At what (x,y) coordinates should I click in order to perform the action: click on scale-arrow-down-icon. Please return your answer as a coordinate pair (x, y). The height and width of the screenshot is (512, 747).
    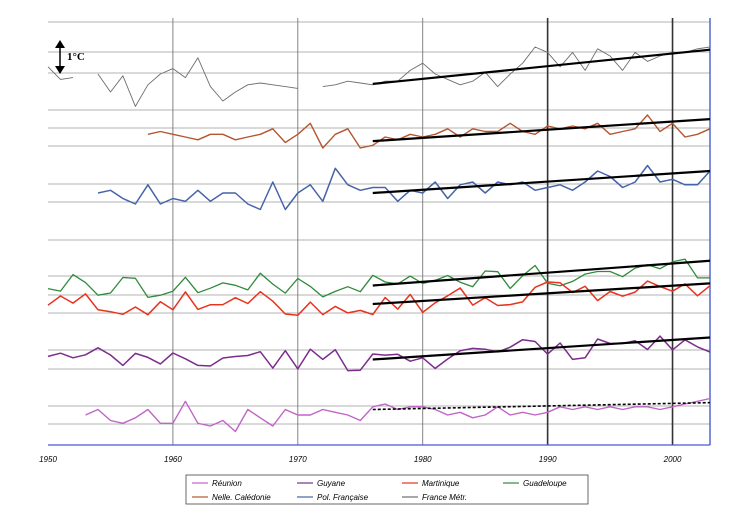
    Looking at the image, I should click on (60, 70).